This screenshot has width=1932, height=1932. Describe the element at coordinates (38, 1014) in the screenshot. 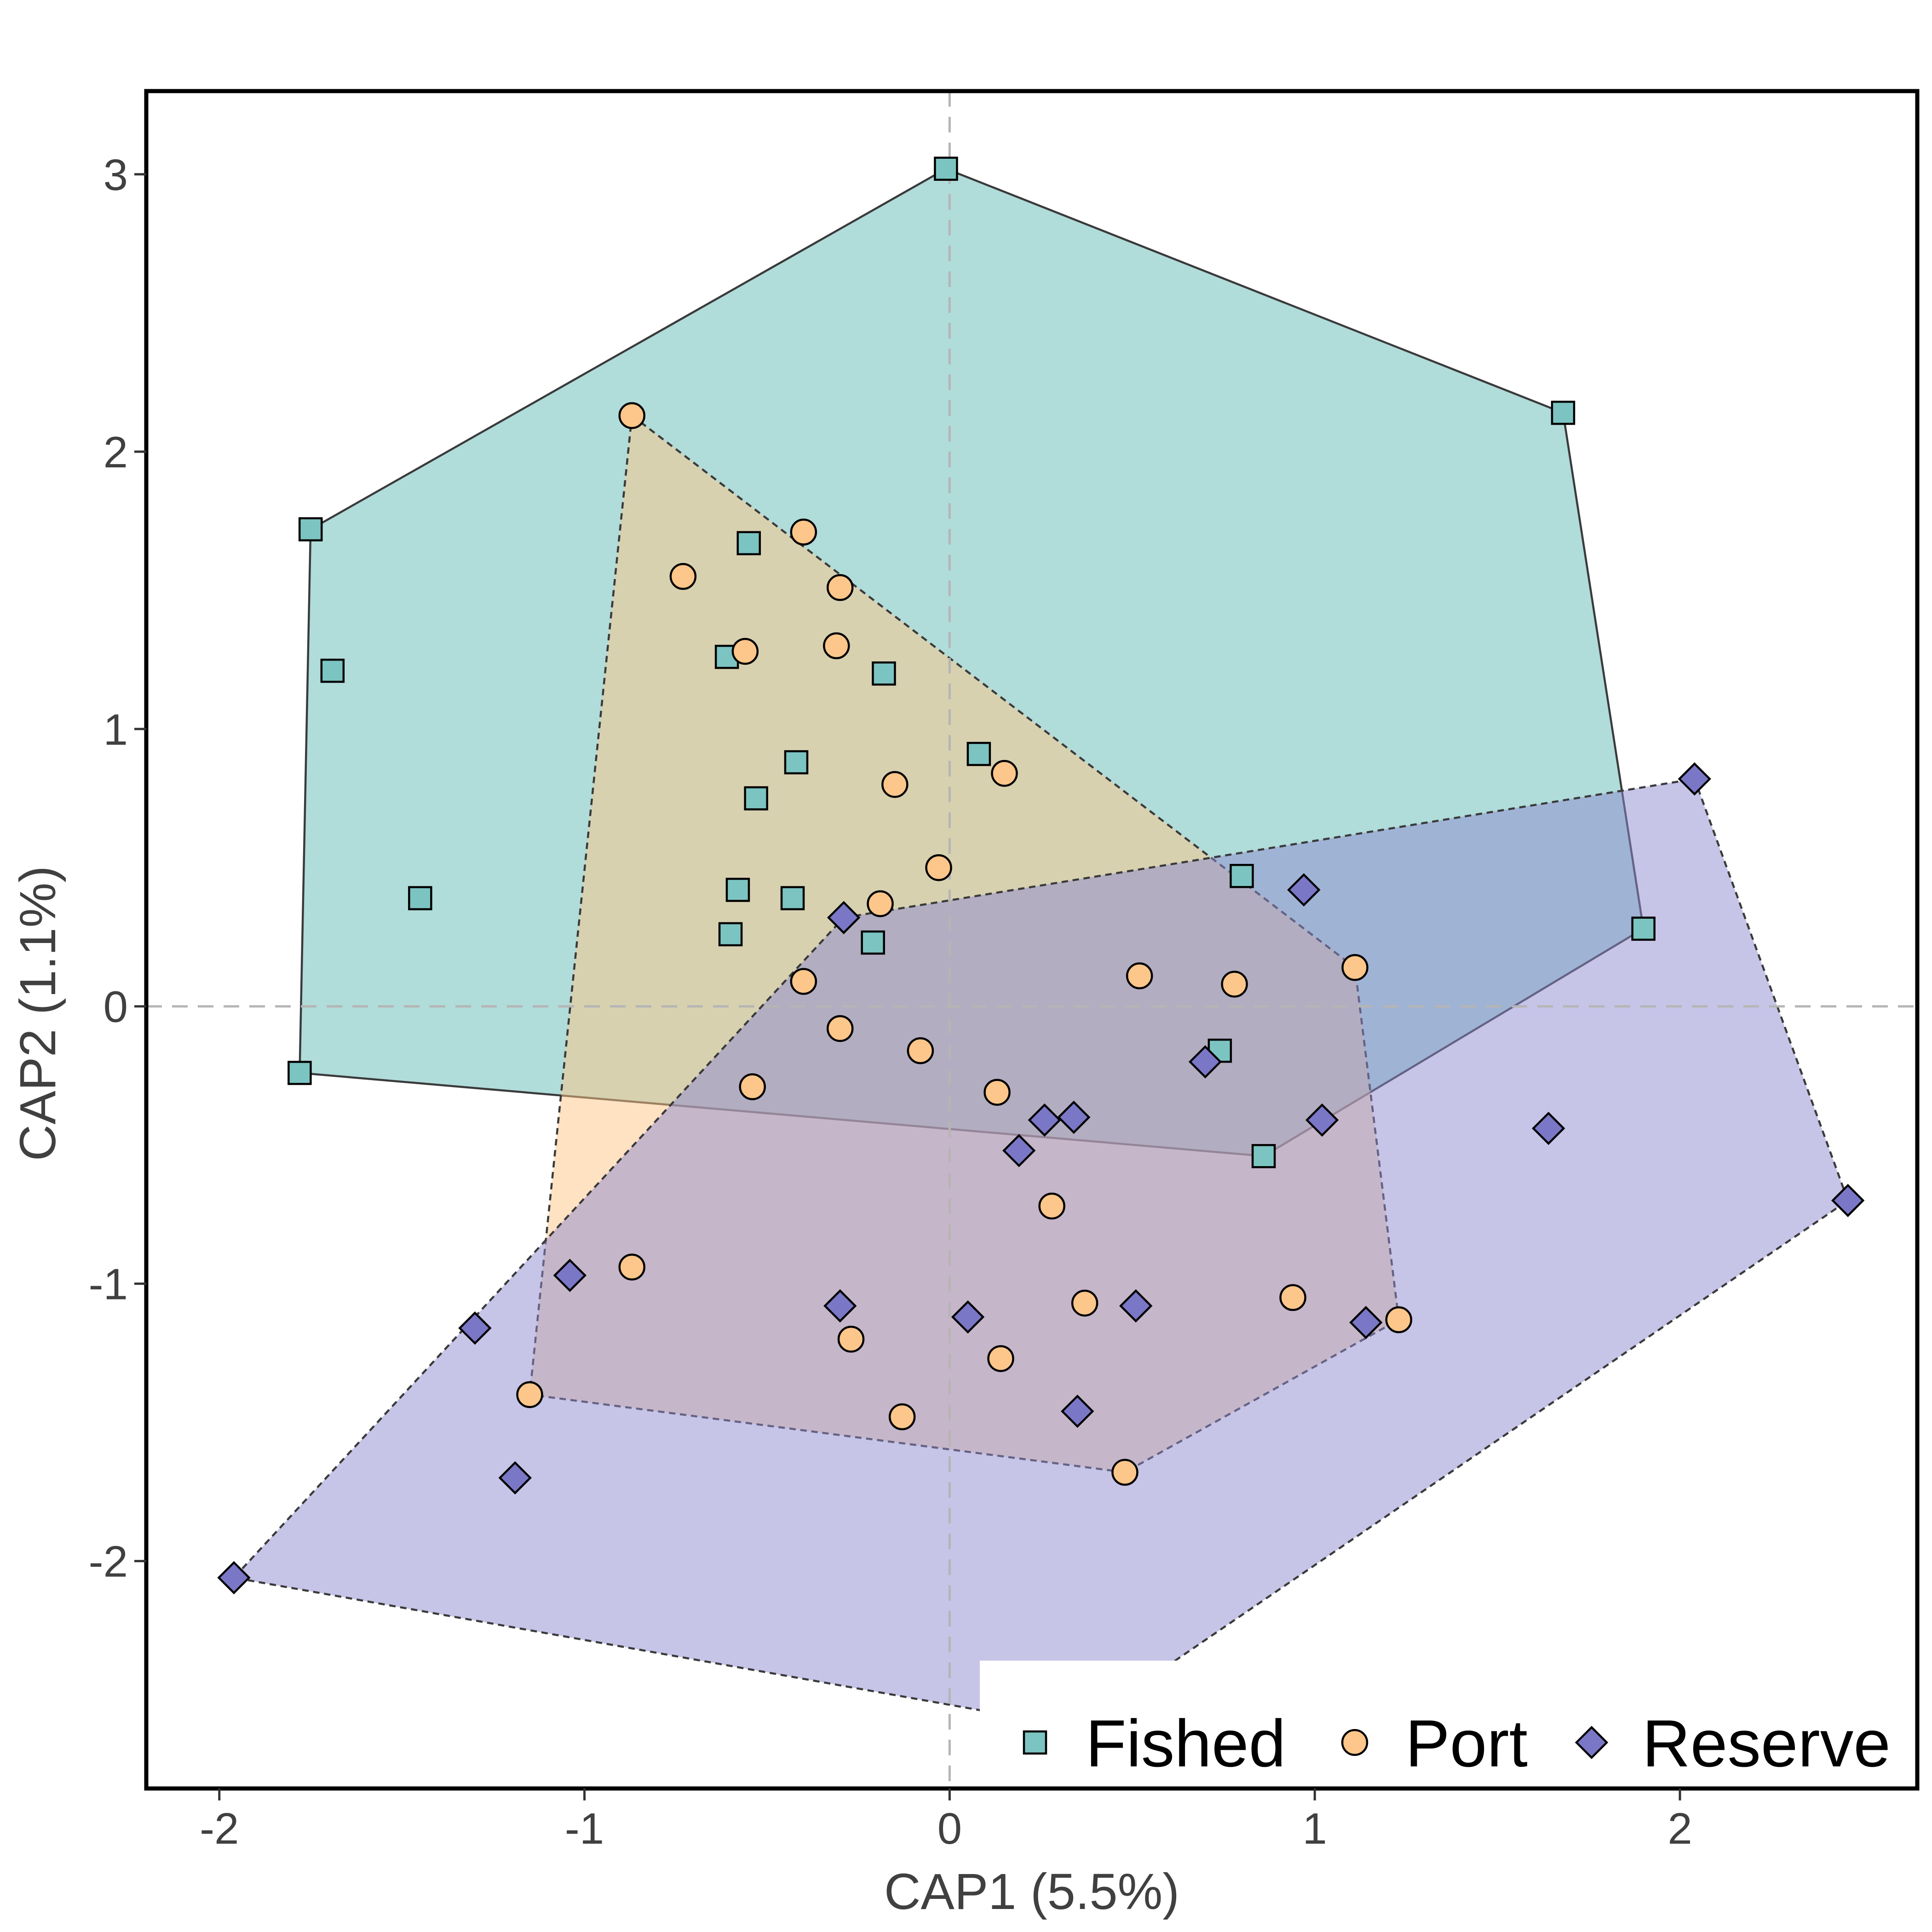

I see `y-axis-title: CAP2 (1.1%)` at that location.